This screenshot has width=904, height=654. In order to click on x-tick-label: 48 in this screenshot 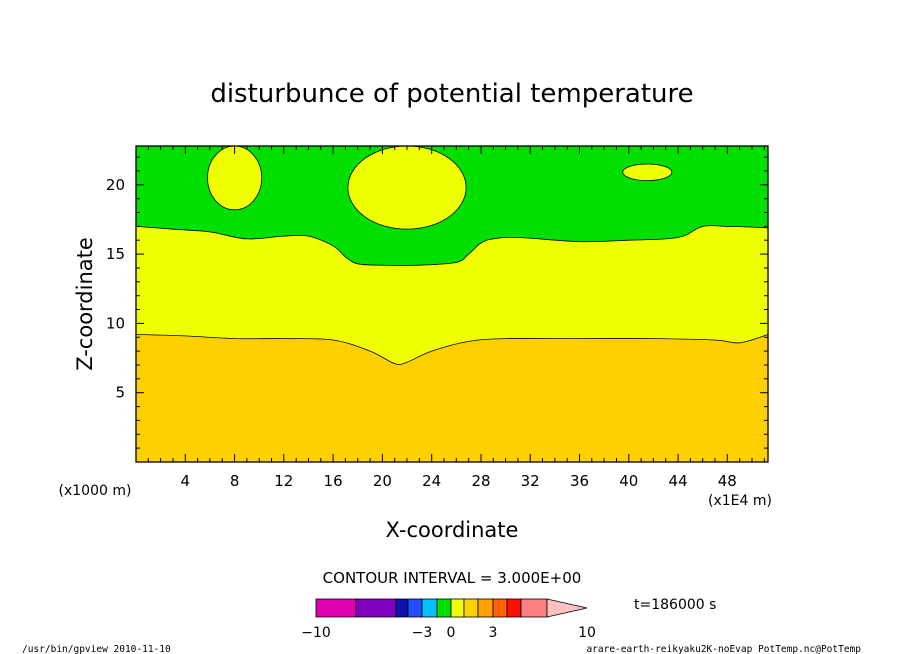, I will do `click(727, 481)`.